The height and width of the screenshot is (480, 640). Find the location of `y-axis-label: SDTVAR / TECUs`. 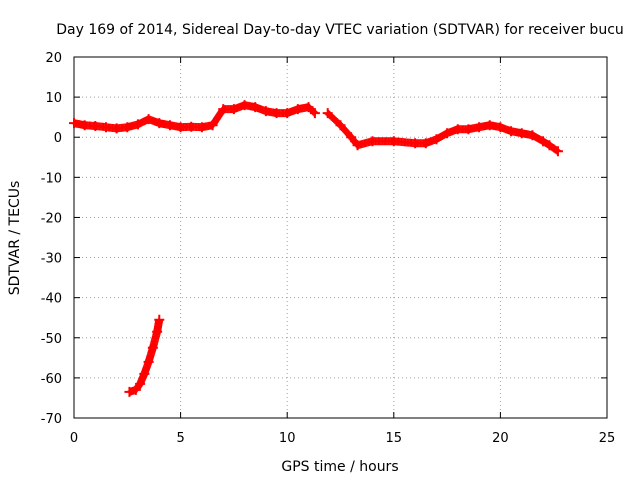

y-axis-label: SDTVAR / TECUs is located at coordinates (15, 238).